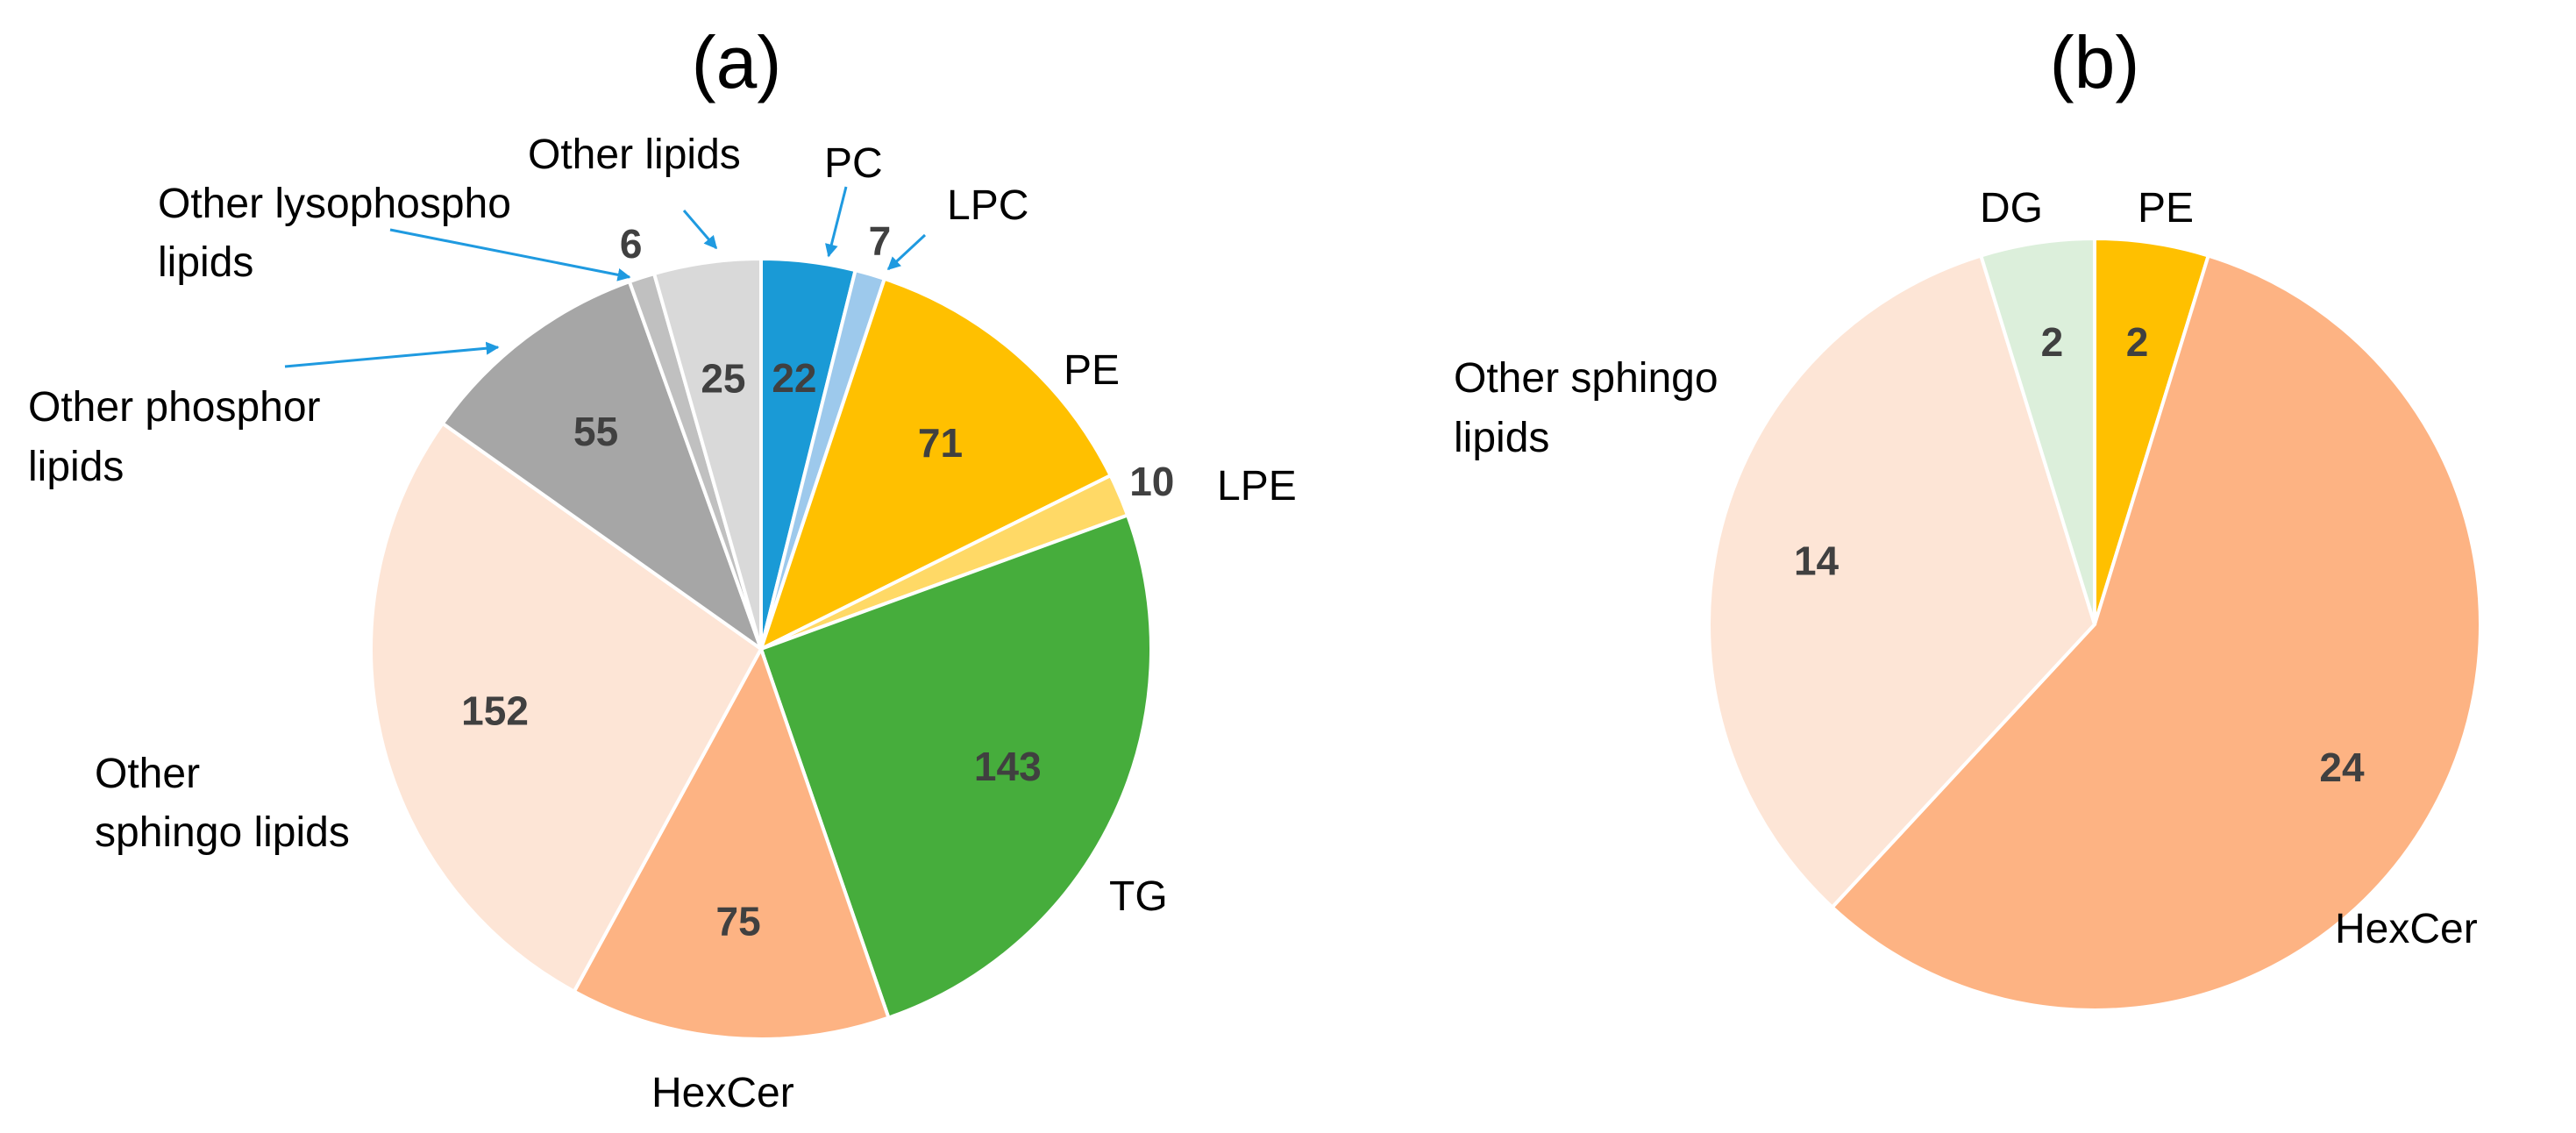 This screenshot has width=2576, height=1133. What do you see at coordinates (222, 832) in the screenshot?
I see `label-a-other-sphingo-line2: sphingo lipids` at bounding box center [222, 832].